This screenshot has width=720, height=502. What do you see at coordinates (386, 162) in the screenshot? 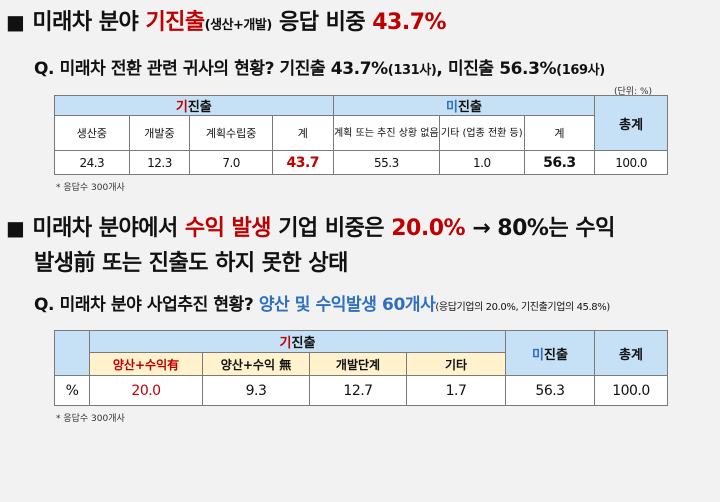
I see `table-cell: 55.3` at bounding box center [386, 162].